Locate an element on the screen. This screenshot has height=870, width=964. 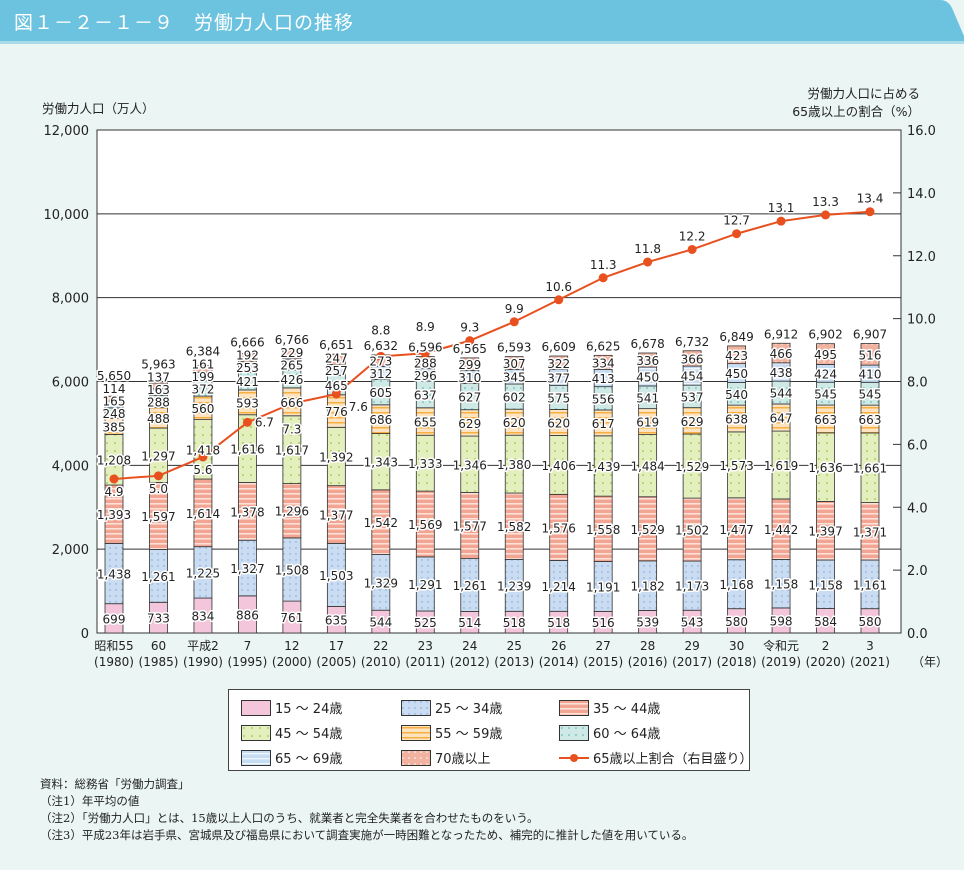
y2-tick-label: 12.0 is located at coordinates (921, 257).